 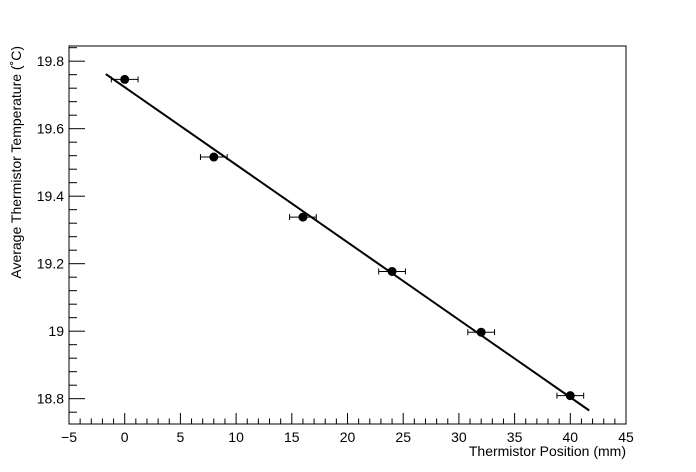 I want to click on x-axis-label: Thermistor Position (mm), so click(x=547, y=451).